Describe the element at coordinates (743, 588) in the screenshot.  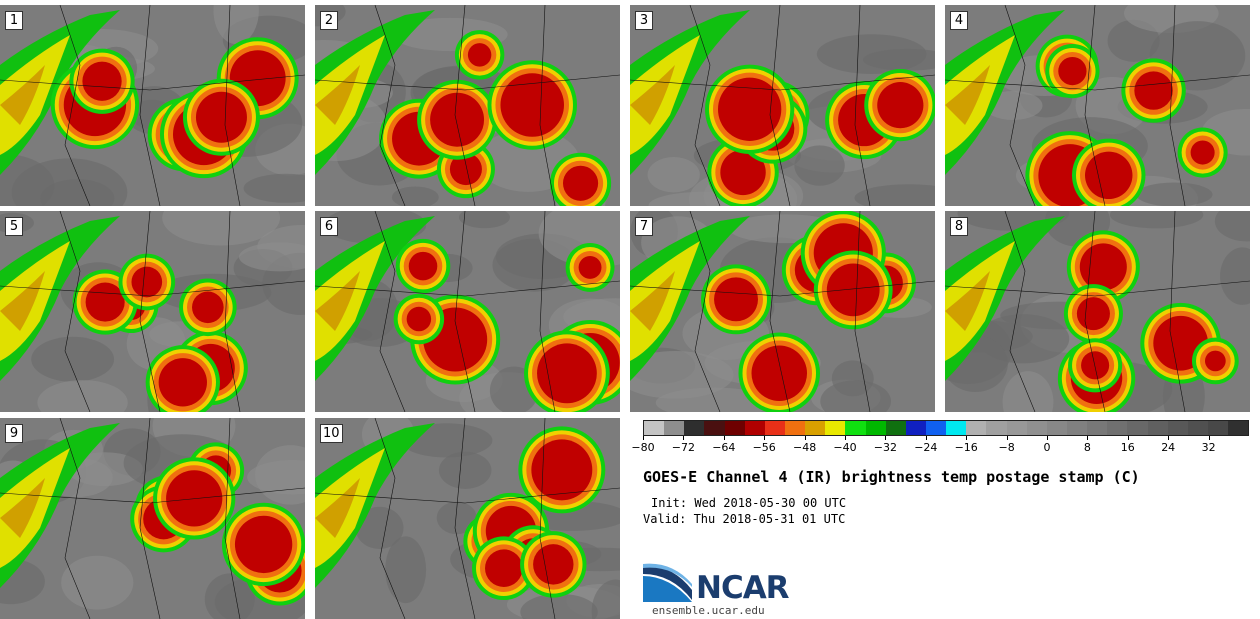
I see `ncar-logo-text: NCAR` at that location.